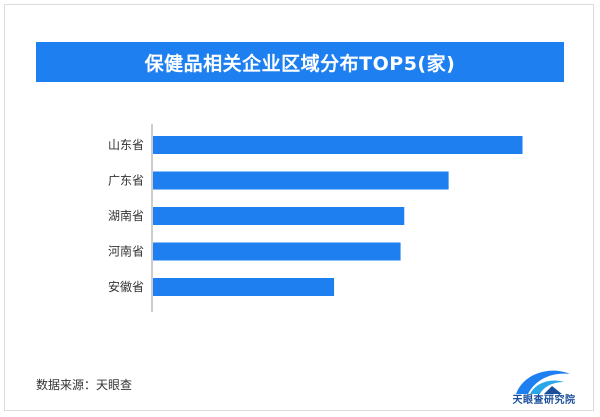 The width and height of the screenshot is (600, 417). What do you see at coordinates (126, 181) in the screenshot?
I see `category-label-2: 广东省` at bounding box center [126, 181].